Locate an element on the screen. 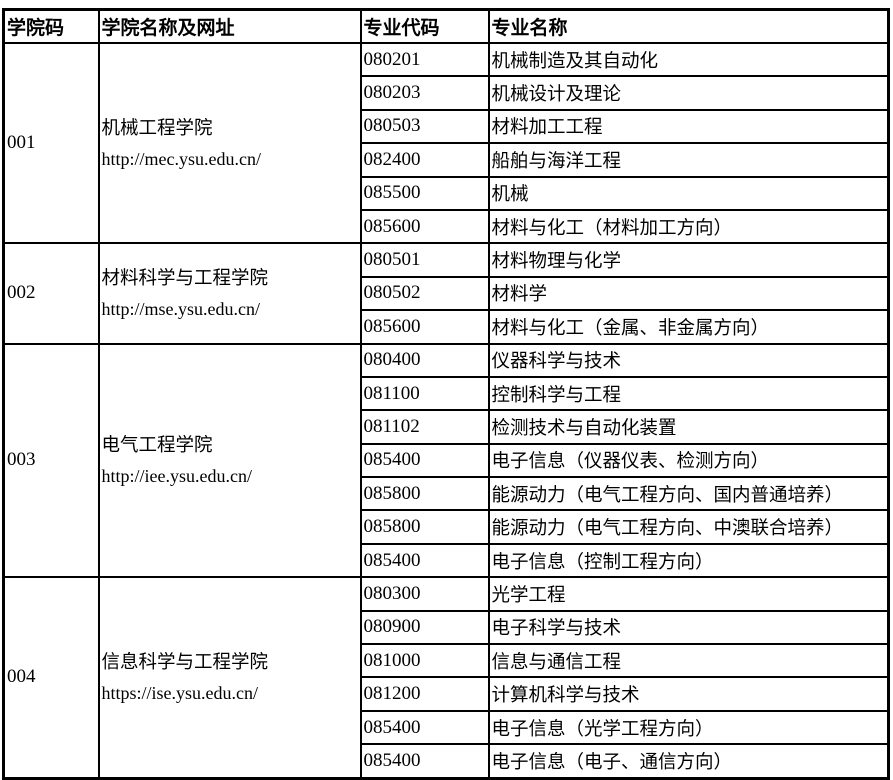 The height and width of the screenshot is (780, 893). college-name-cell: 信息科学与工程学院 https://ise.ysu.edu.cn/ is located at coordinates (229, 678).